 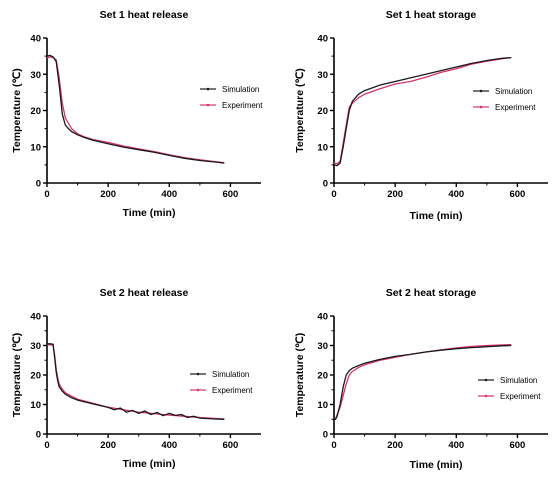 What do you see at coordinates (144, 293) in the screenshot?
I see `chart-title: Set 2 heat release` at bounding box center [144, 293].